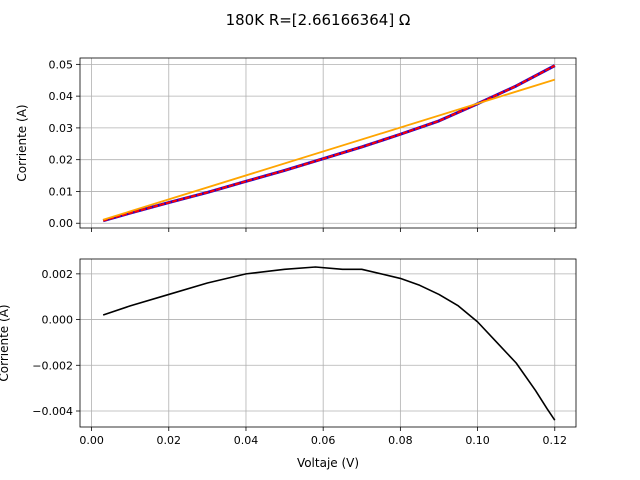 The width and height of the screenshot is (640, 480). Describe the element at coordinates (318, 20) in the screenshot. I see `figure-title: 180K R=[2.66166364] Ω` at that location.